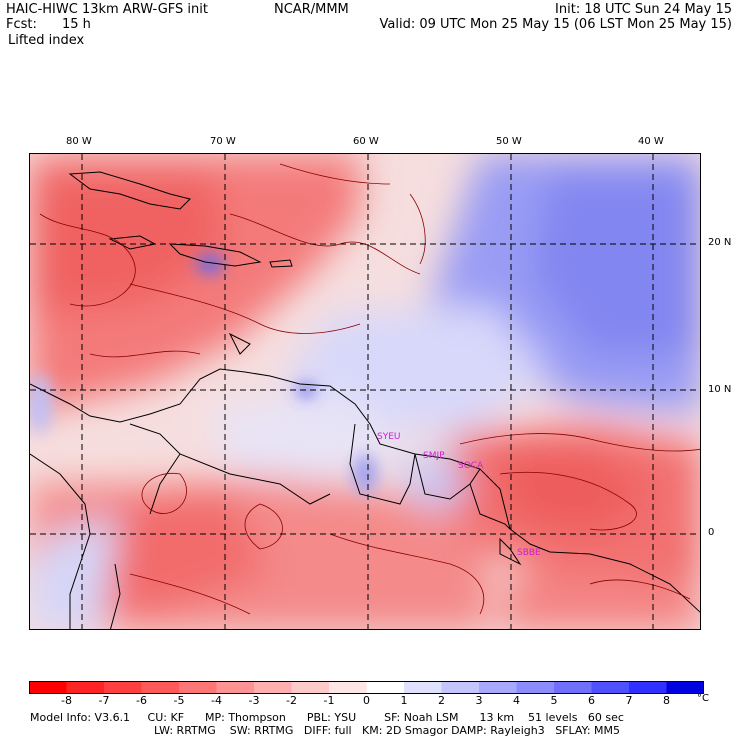 This screenshot has height=740, width=740. Describe the element at coordinates (216, 700) in the screenshot. I see `colorbar-tick-label: -4` at that location.